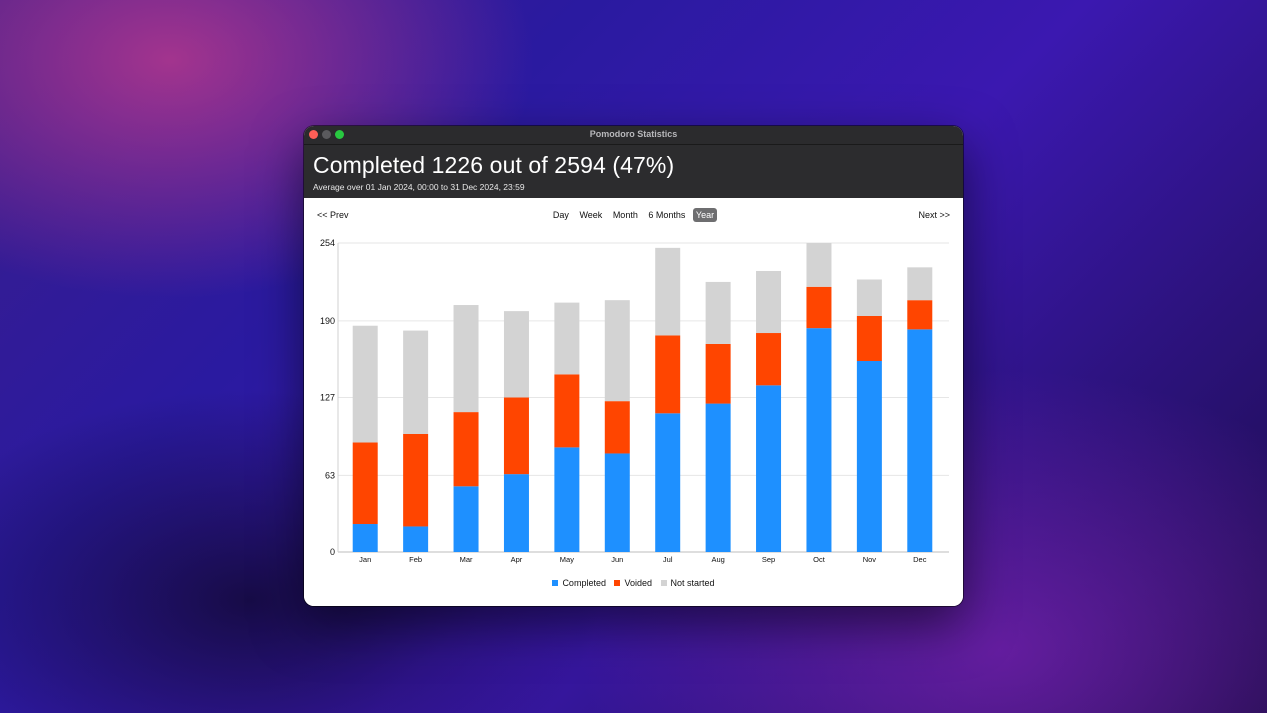 Image resolution: width=1267 pixels, height=713 pixels. I want to click on x-tick-label: Aug, so click(717, 559).